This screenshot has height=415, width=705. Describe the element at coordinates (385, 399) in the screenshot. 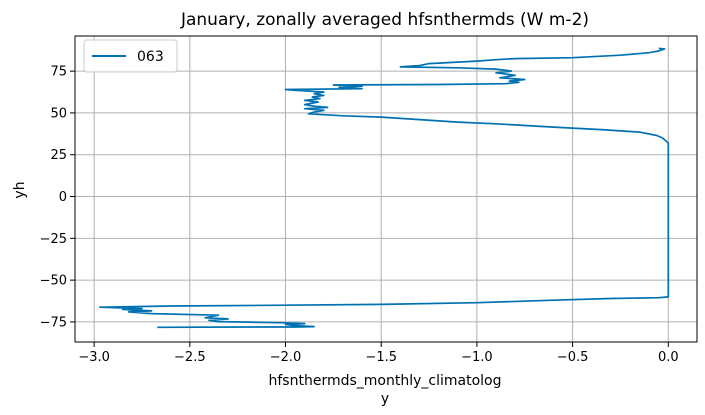

I see `x-axis-label-line2: y` at that location.